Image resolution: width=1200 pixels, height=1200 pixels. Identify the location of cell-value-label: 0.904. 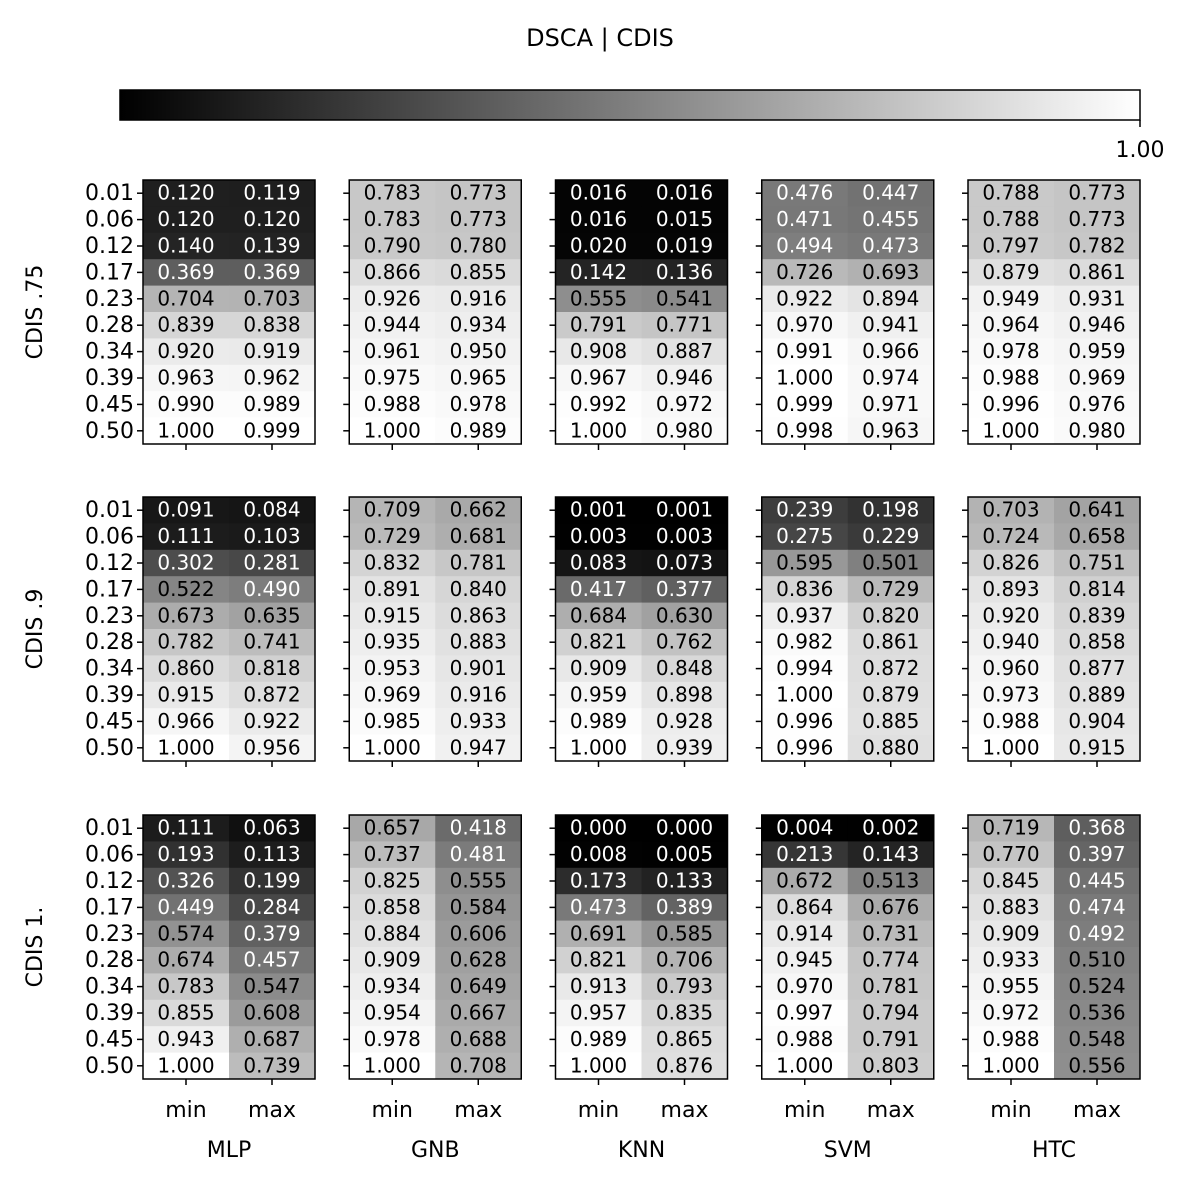
(1096, 721).